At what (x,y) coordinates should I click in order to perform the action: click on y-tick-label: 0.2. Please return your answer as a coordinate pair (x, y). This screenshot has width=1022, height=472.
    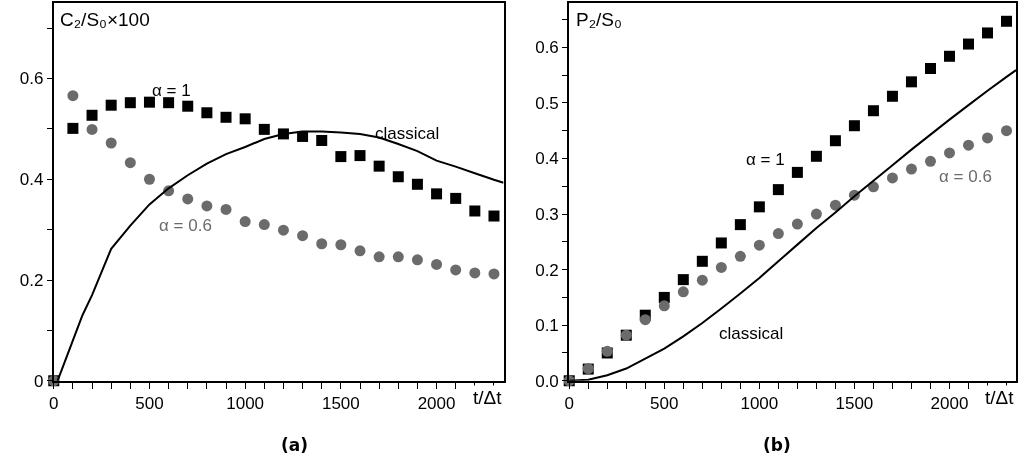
    Looking at the image, I should click on (547, 270).